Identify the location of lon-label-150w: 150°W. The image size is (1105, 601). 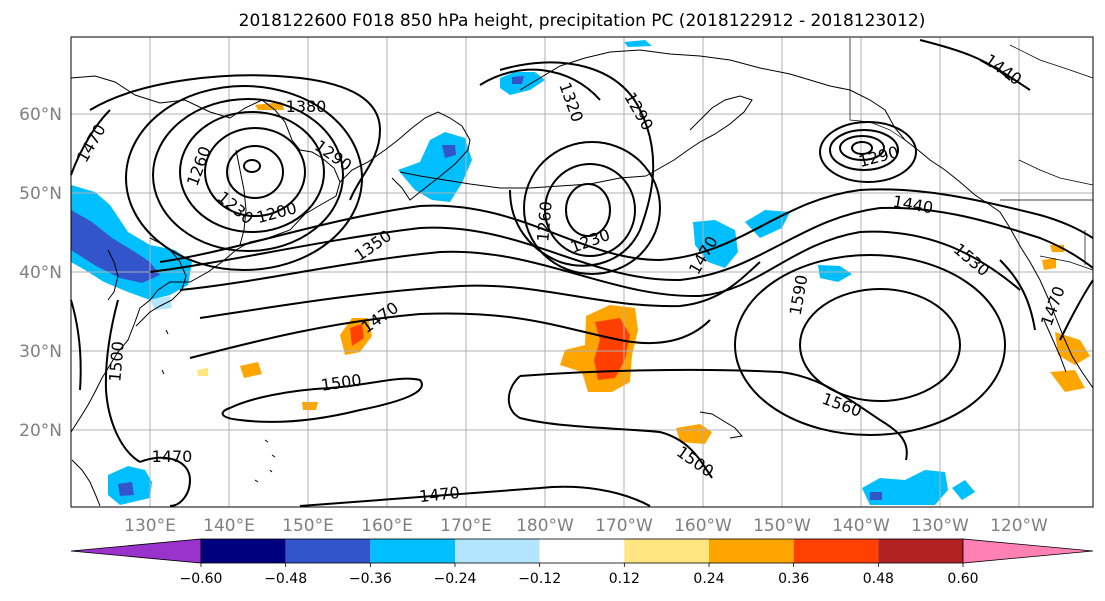
(782, 526).